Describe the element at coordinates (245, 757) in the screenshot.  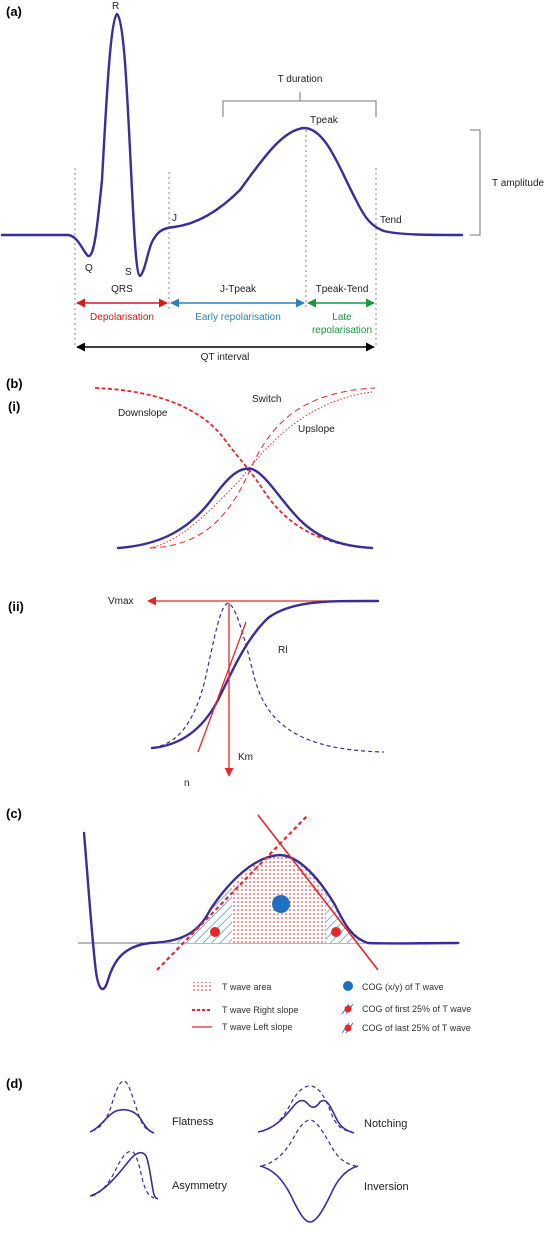
I see `km-label: Km` at that location.